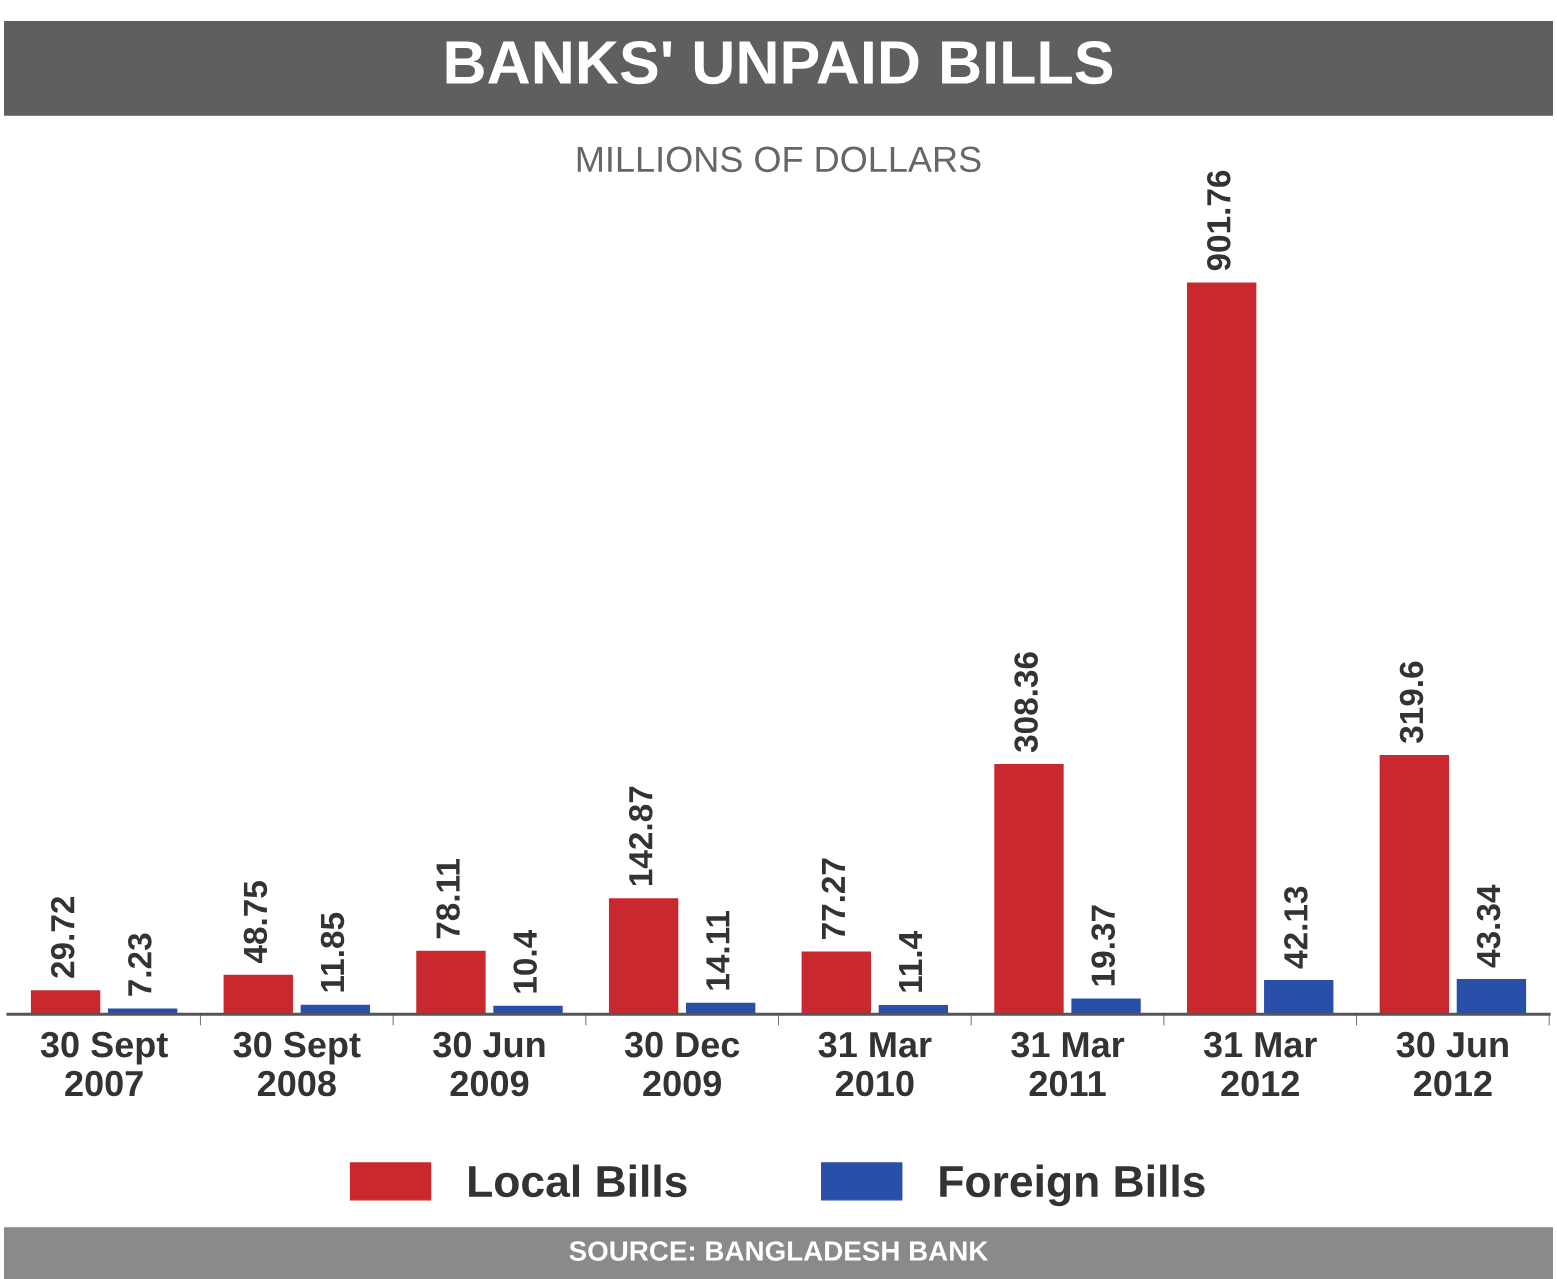 This screenshot has width=1557, height=1279. Describe the element at coordinates (910, 961) in the screenshot. I see `data-label: 11.4` at that location.